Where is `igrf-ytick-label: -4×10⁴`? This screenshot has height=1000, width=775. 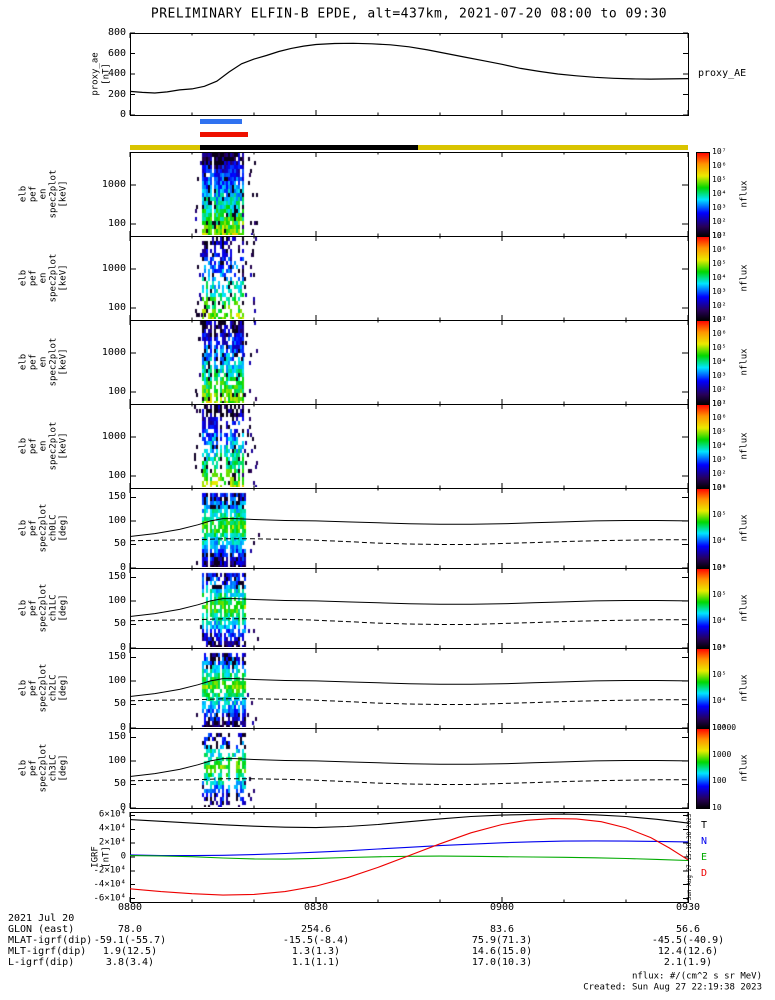
igrf-ytick-label: -4×10⁴ is located at coordinates (109, 884).